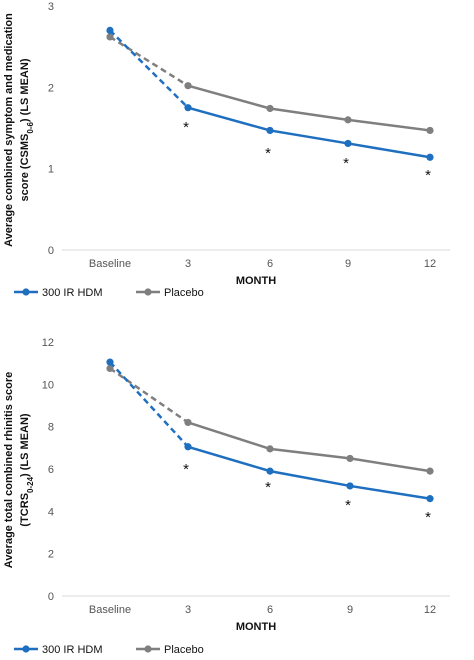  What do you see at coordinates (25, 510) in the screenshot?
I see `y-axis-title-prefix: (TCRS` at bounding box center [25, 510].